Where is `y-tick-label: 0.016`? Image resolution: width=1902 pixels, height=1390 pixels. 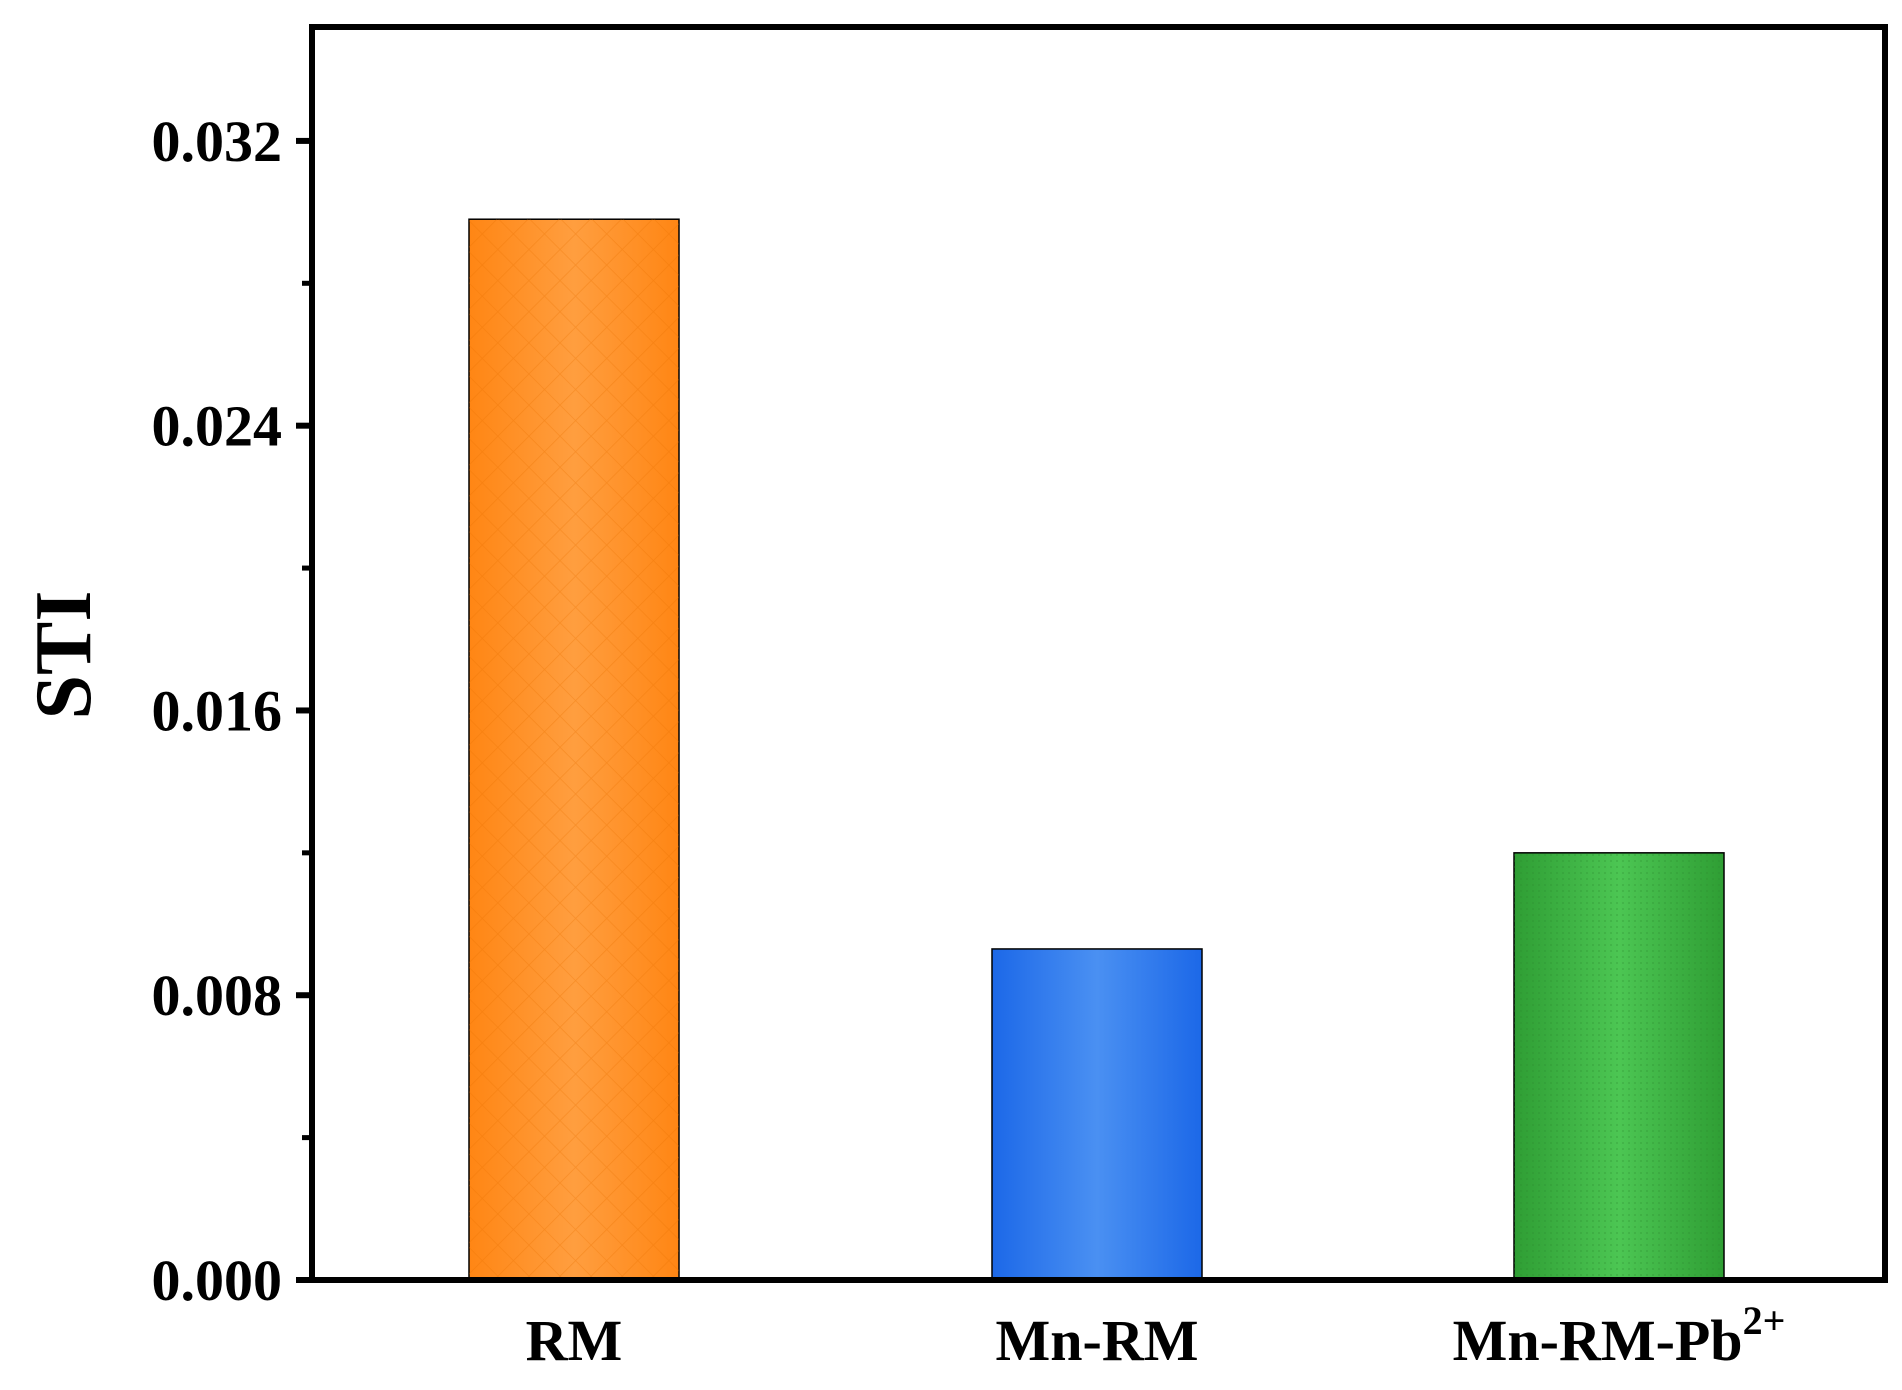 y-tick-label: 0.016 is located at coordinates (217, 710).